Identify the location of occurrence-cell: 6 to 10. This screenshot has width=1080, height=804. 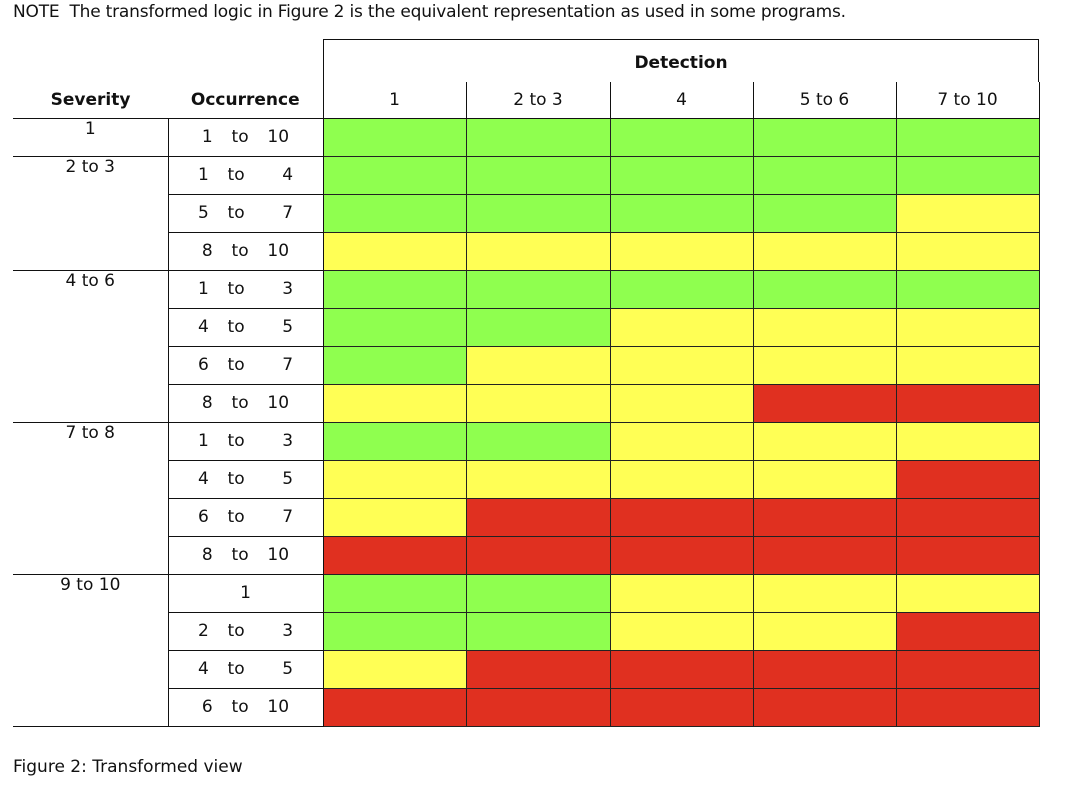
(245, 707).